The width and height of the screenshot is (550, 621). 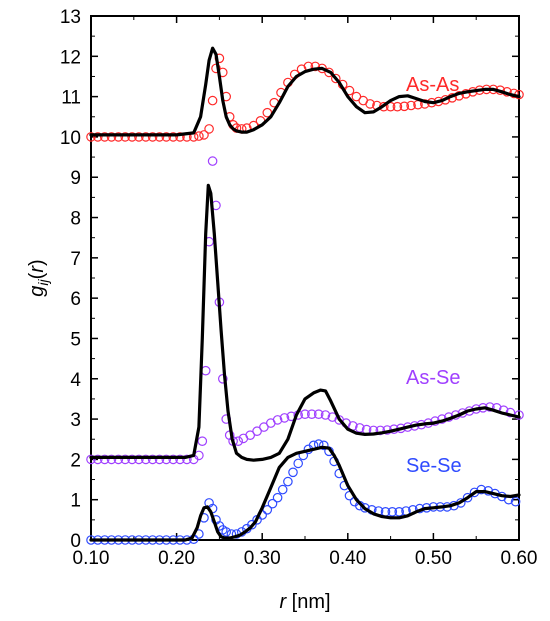 I want to click on series-line-se-se-model, so click(x=305, y=493).